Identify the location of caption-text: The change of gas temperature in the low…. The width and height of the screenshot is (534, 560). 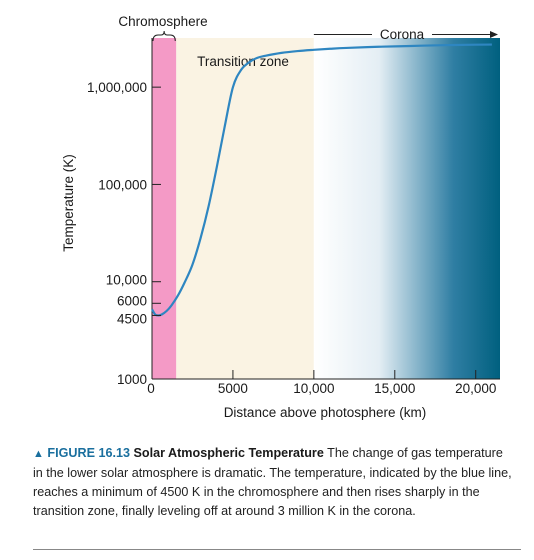
(272, 482).